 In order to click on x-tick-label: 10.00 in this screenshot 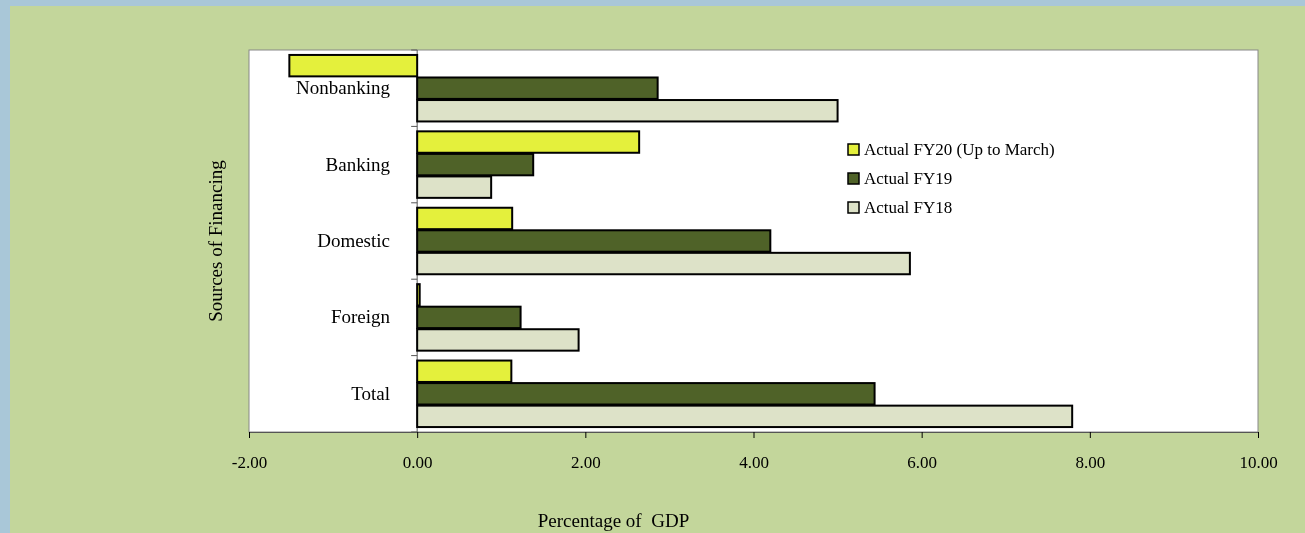, I will do `click(1258, 463)`.